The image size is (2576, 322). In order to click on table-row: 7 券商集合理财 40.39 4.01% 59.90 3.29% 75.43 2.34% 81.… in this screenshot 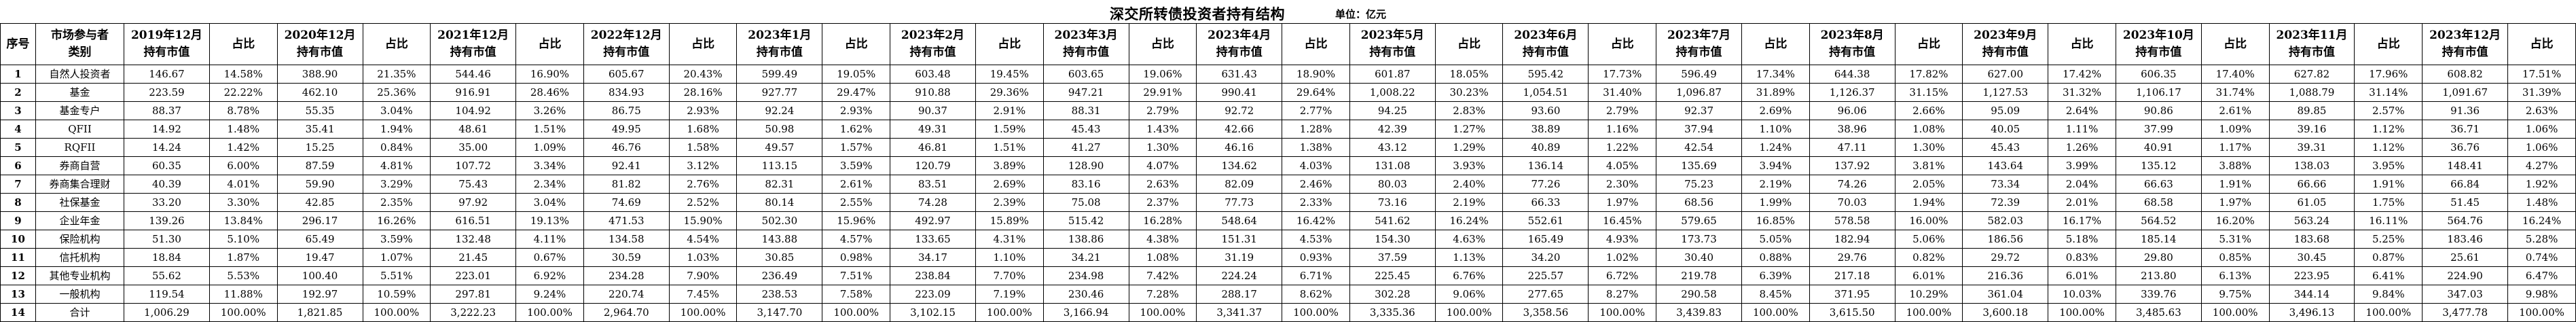, I will do `click(1288, 185)`.